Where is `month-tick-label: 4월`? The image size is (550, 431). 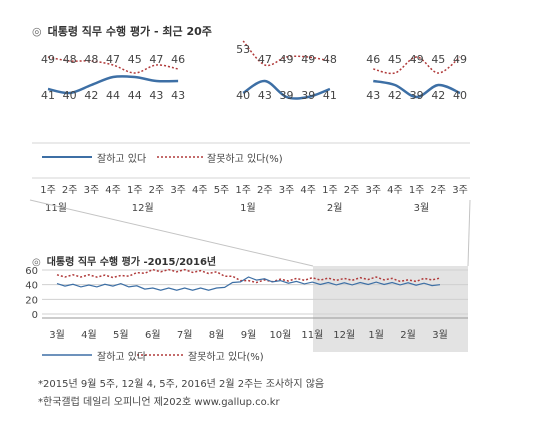 month-tick-label: 4월 is located at coordinates (89, 335).